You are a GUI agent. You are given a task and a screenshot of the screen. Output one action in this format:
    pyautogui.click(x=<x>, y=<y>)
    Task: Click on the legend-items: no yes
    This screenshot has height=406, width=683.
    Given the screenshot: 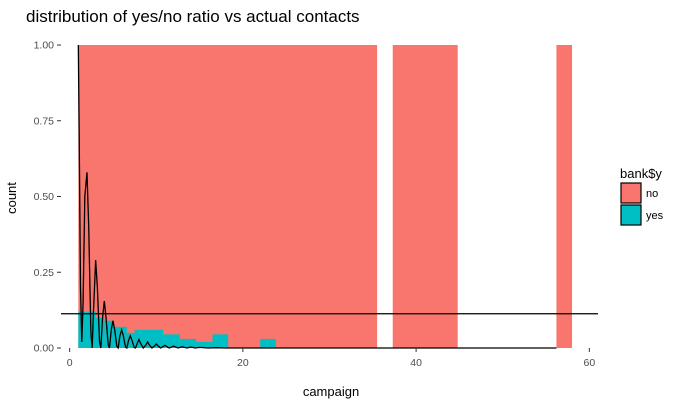 What is the action you would take?
    pyautogui.click(x=642, y=204)
    